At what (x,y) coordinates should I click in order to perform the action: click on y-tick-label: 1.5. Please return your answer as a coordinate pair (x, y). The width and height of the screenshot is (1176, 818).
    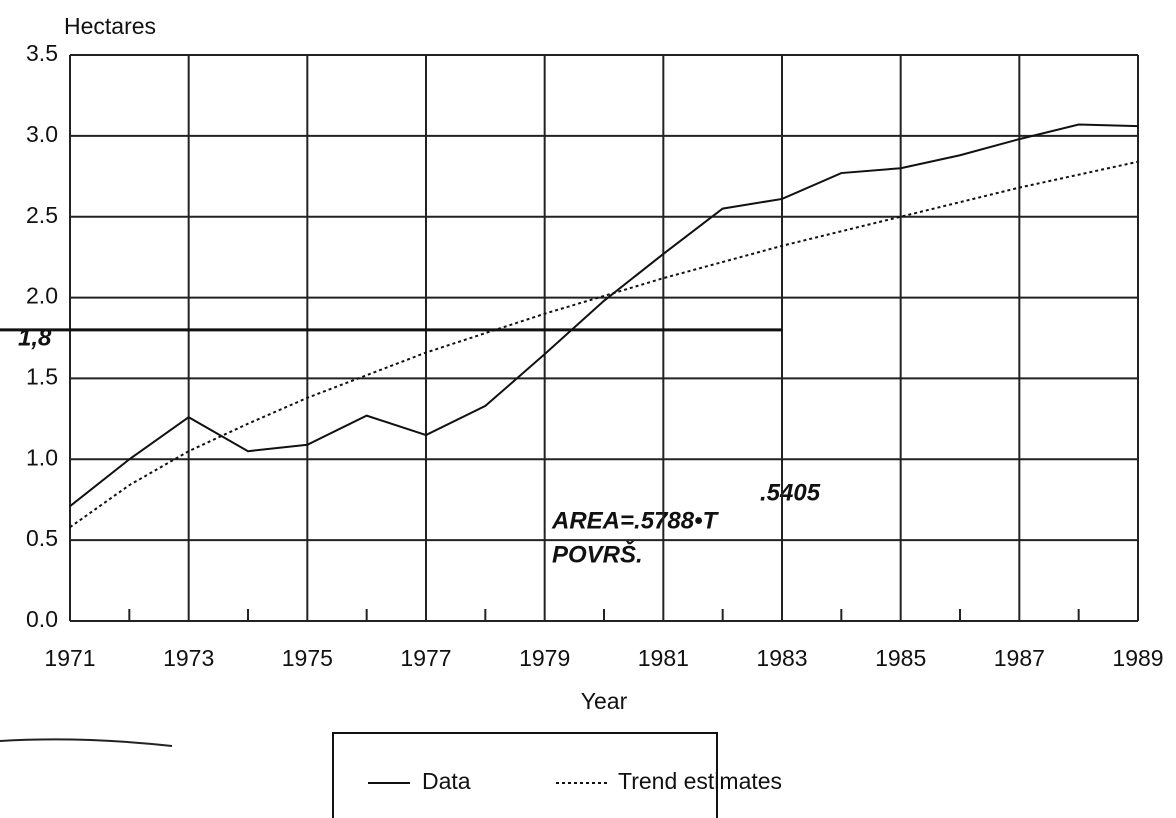
    Looking at the image, I should click on (42, 377).